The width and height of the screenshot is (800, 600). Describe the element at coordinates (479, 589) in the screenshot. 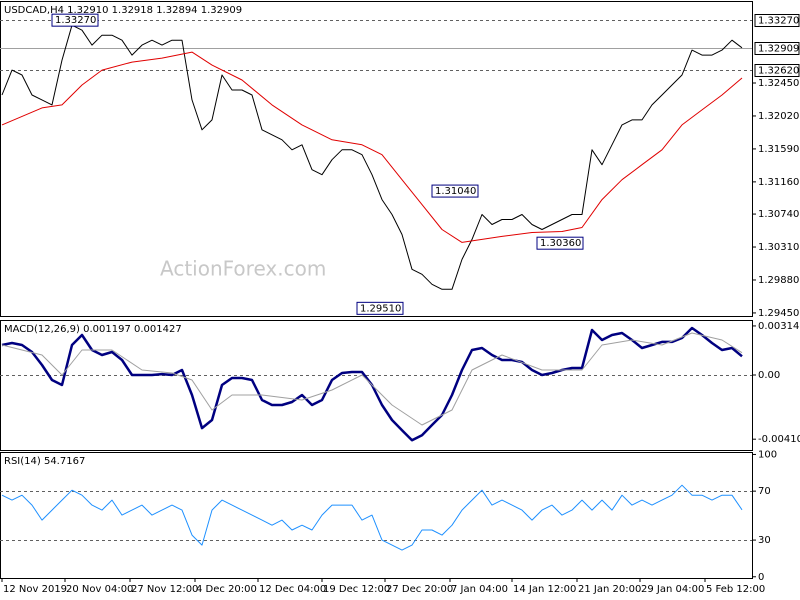

I see `x-tick-label: 7 Jan 04:00` at that location.